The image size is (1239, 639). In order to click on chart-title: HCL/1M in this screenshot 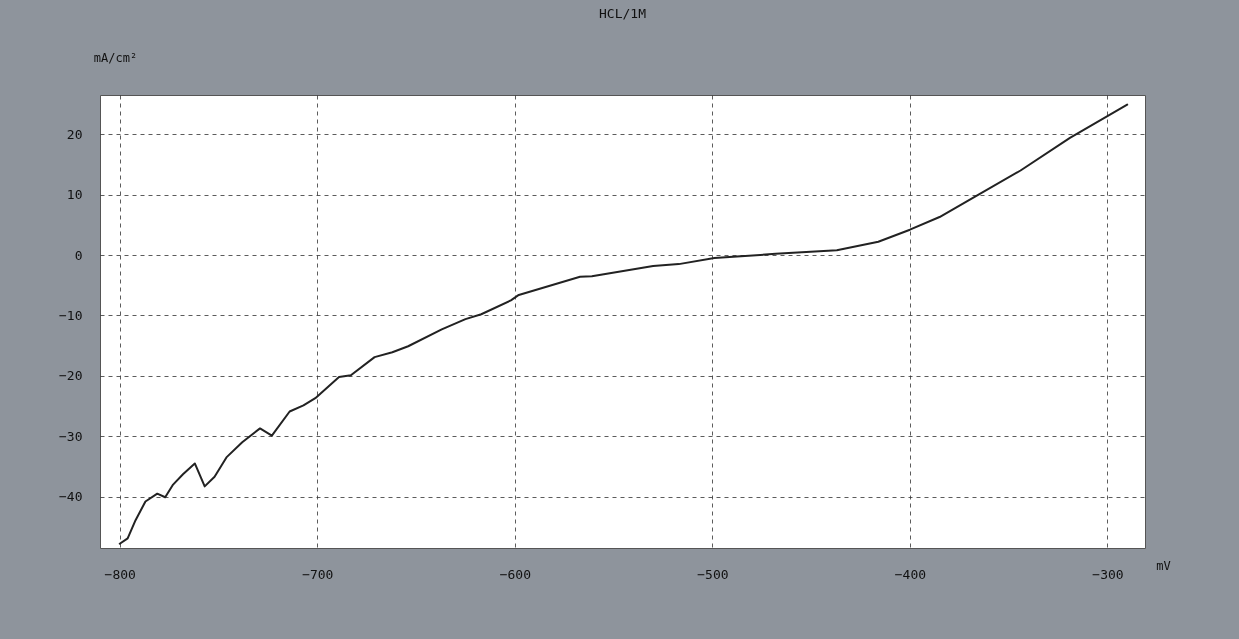, I will do `click(623, 13)`.